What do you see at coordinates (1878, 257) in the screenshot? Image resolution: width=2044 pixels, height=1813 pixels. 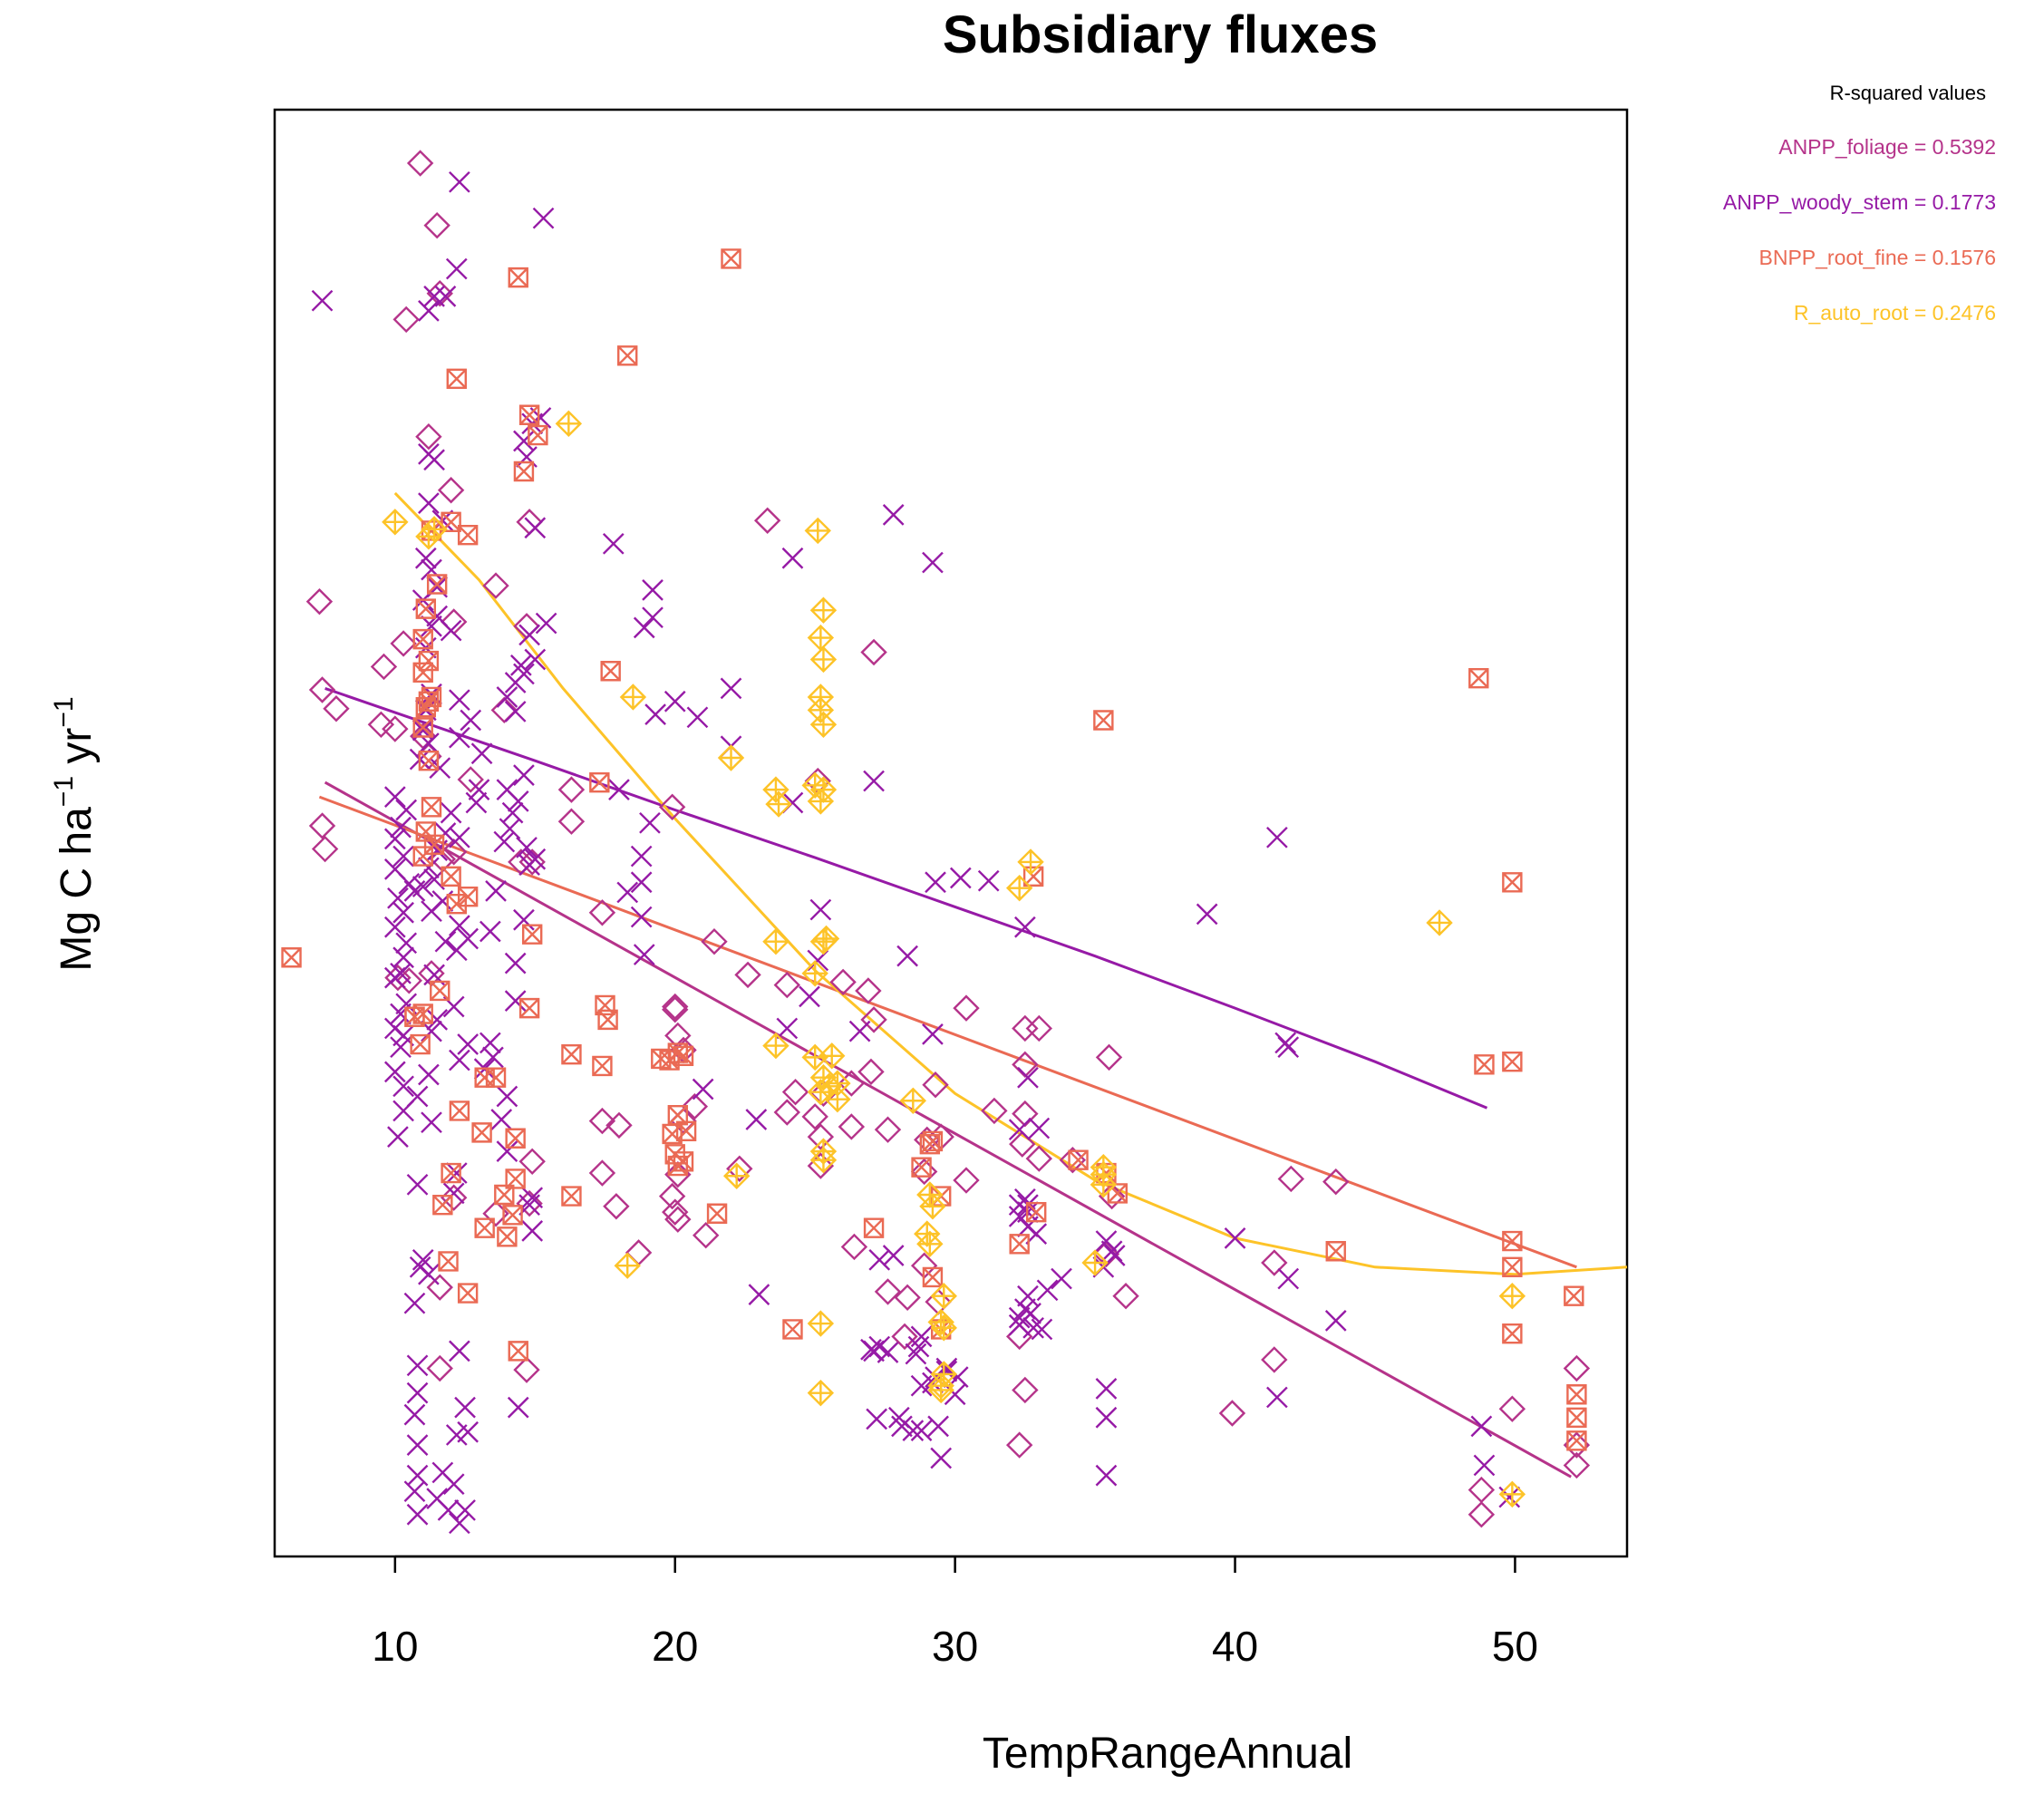 I see `legend-entry-BNPP_root_fine: BNPP_root_fine = 0.1576` at bounding box center [1878, 257].